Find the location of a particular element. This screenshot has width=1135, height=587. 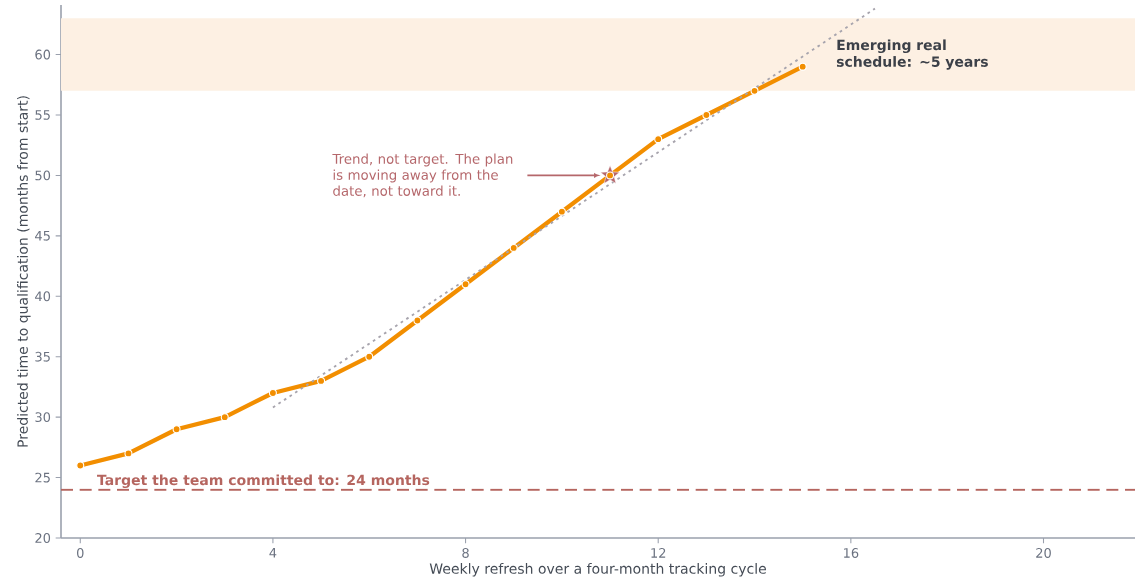

y-tick-label: 30 is located at coordinates (43, 417).